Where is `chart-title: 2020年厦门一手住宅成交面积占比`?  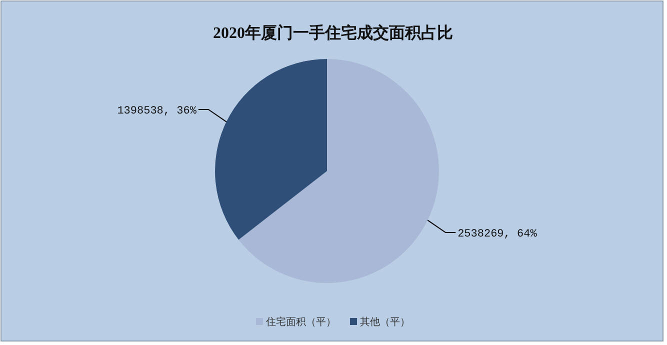 chart-title: 2020年厦门一手住宅成交面积占比 is located at coordinates (333, 32).